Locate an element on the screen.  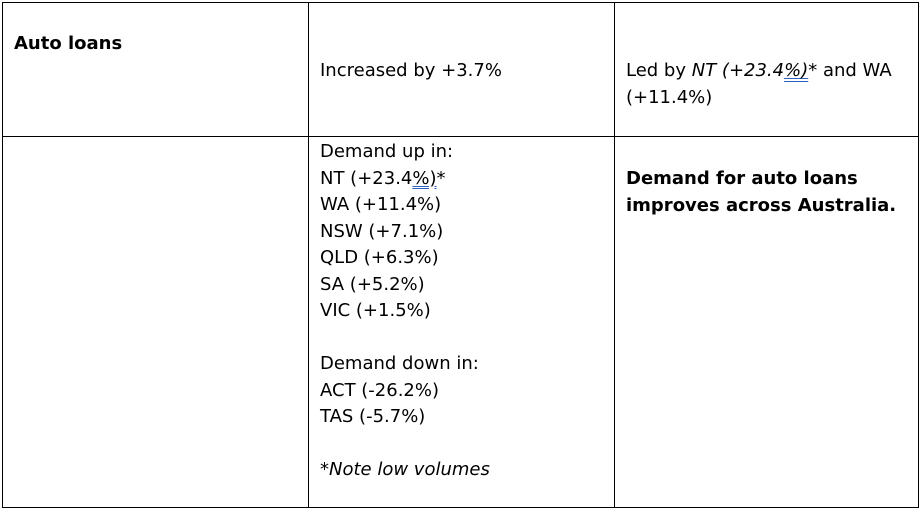
leaders-text: Led by NT (+23.4%)* and WA (+11.4%) is located at coordinates (759, 84).